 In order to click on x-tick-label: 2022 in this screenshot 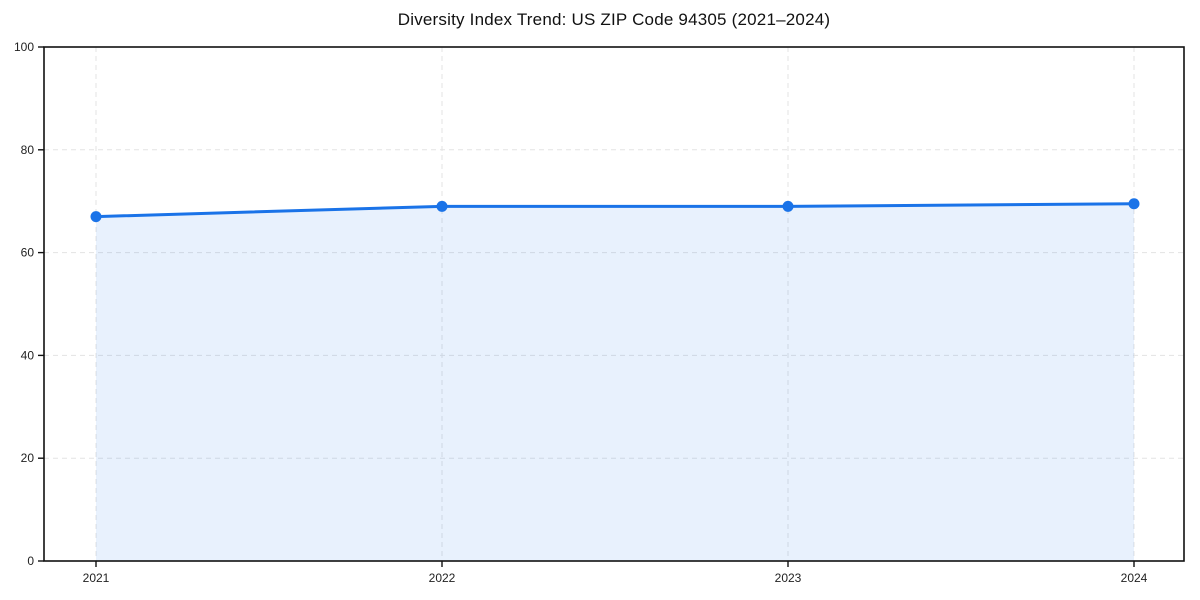, I will do `click(442, 578)`.